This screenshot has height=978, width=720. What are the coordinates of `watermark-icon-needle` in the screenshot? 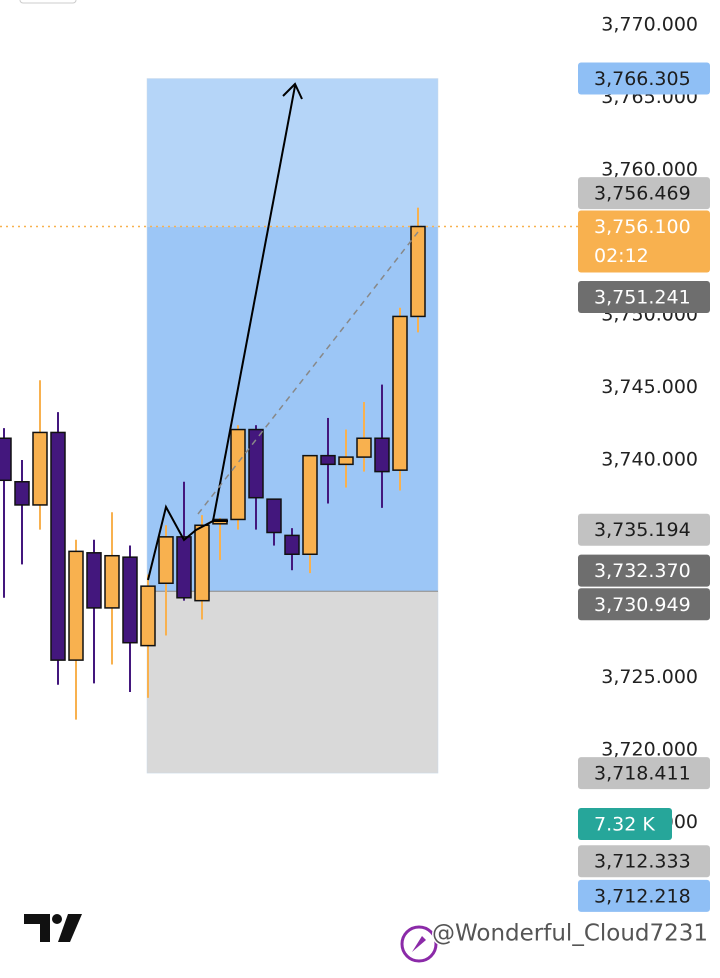 It's located at (419, 944).